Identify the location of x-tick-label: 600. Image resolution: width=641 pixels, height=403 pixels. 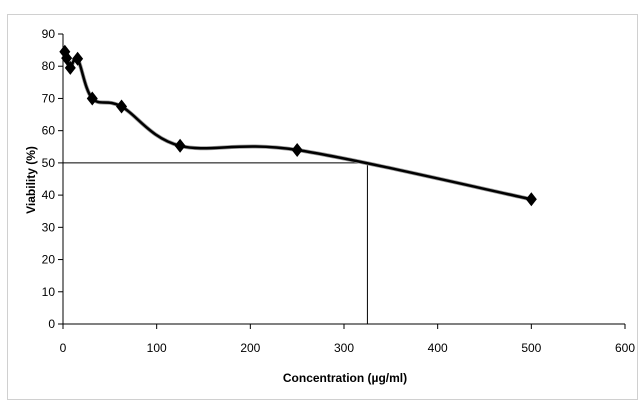
(625, 348).